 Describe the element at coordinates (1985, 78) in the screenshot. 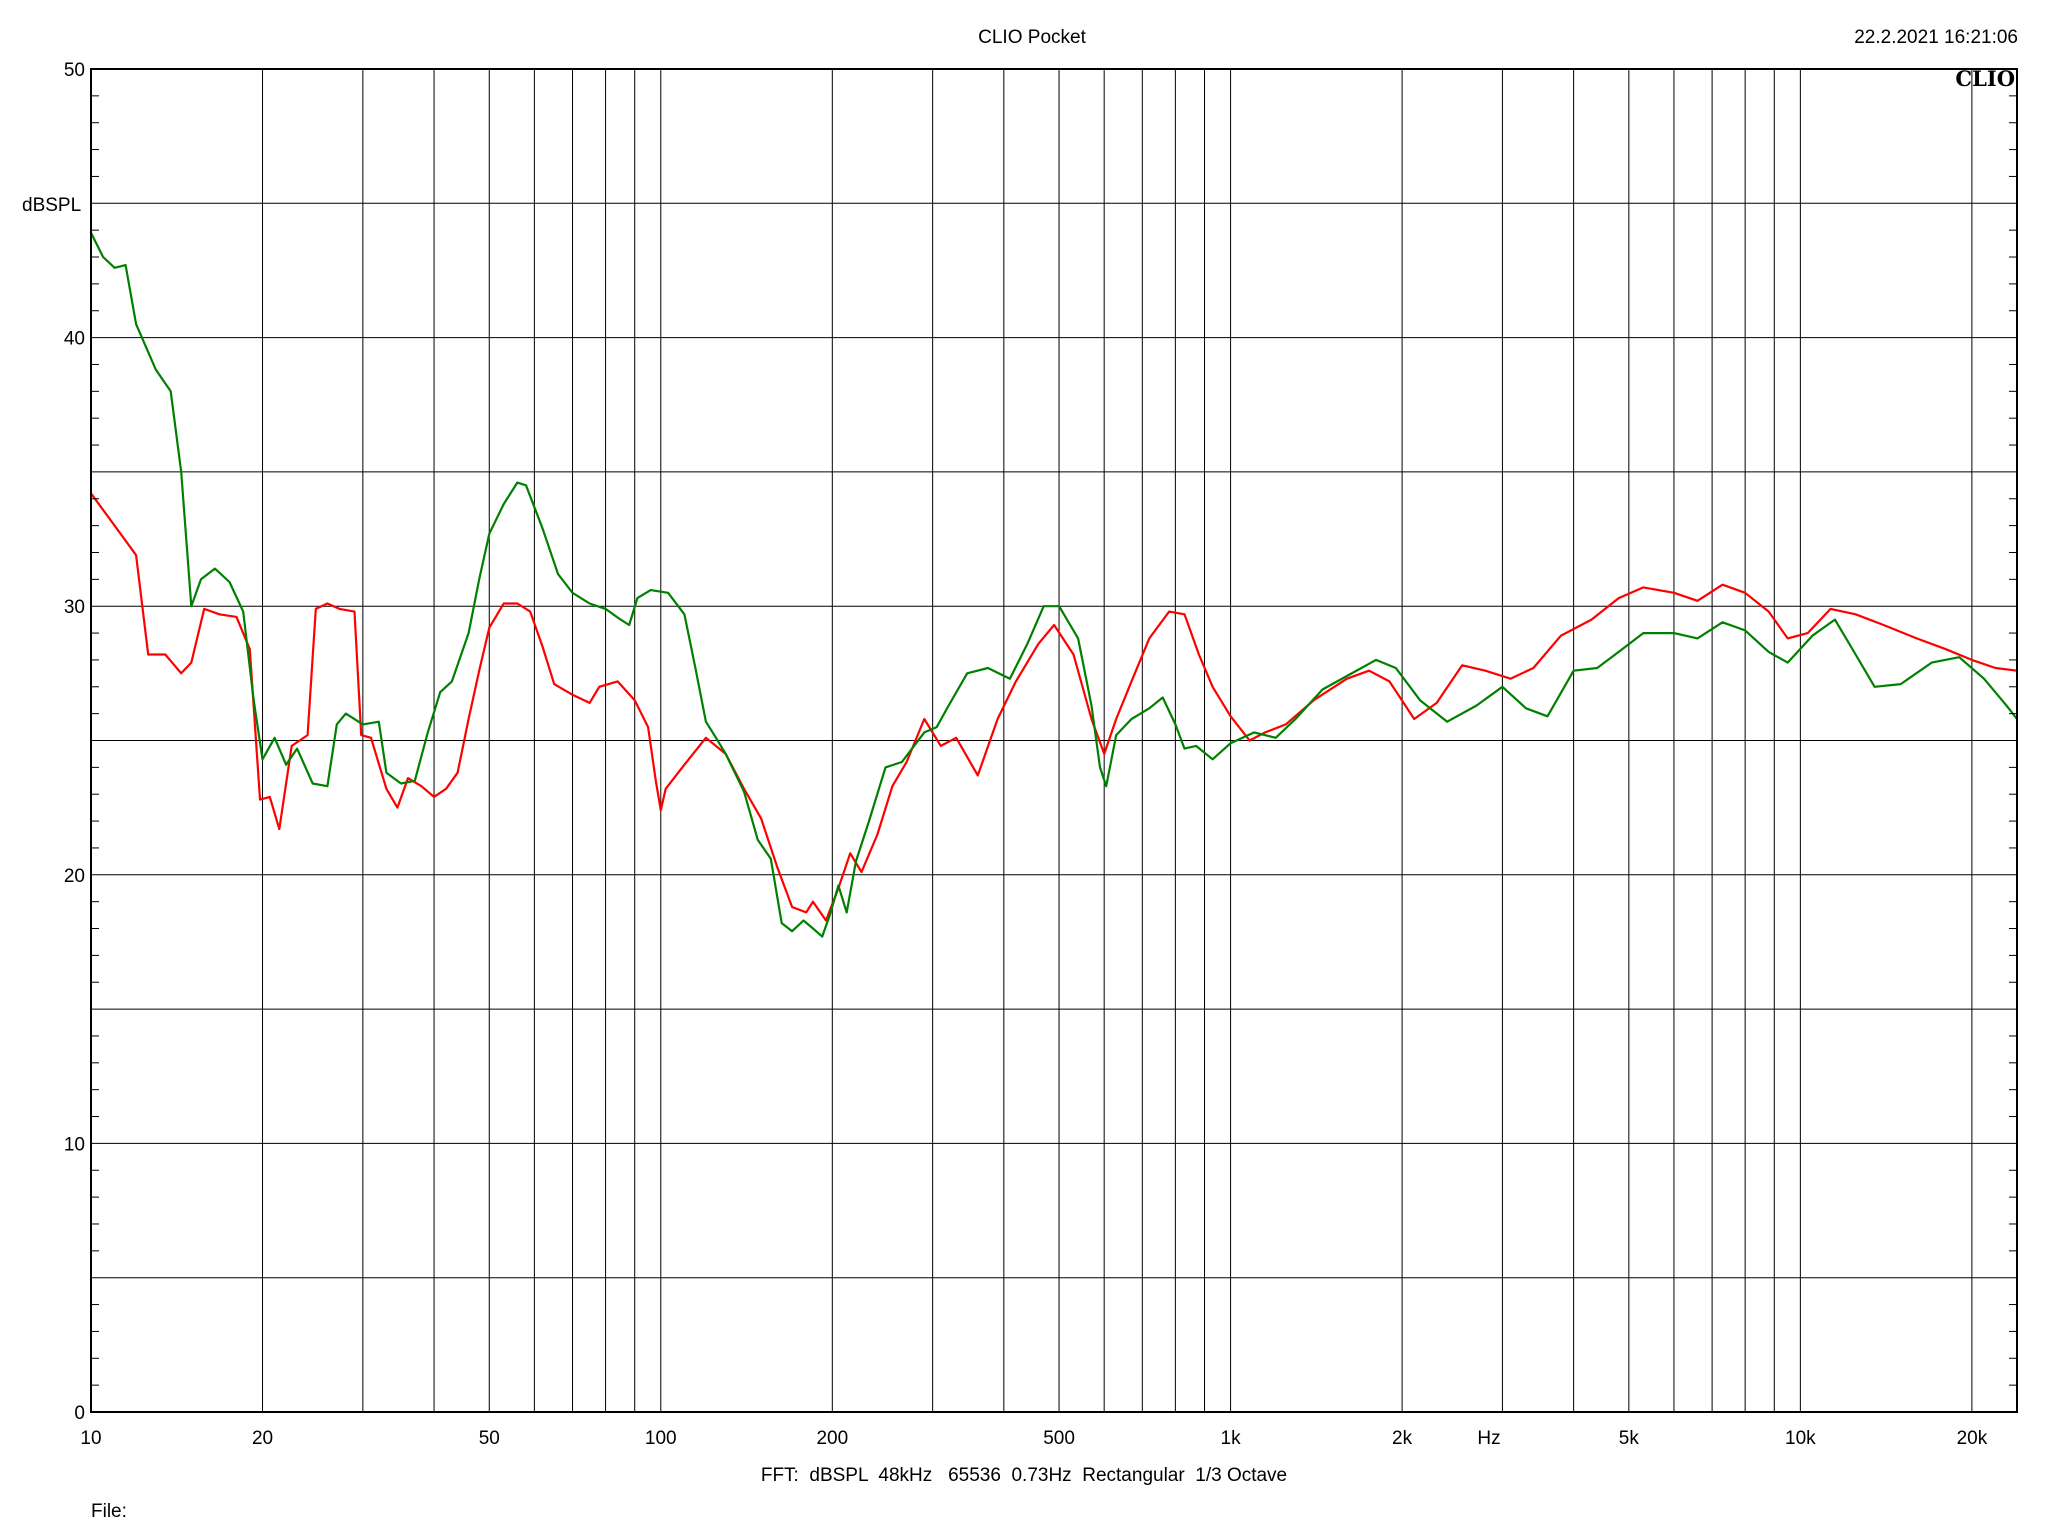

I see `clio-logo: CLIO` at that location.